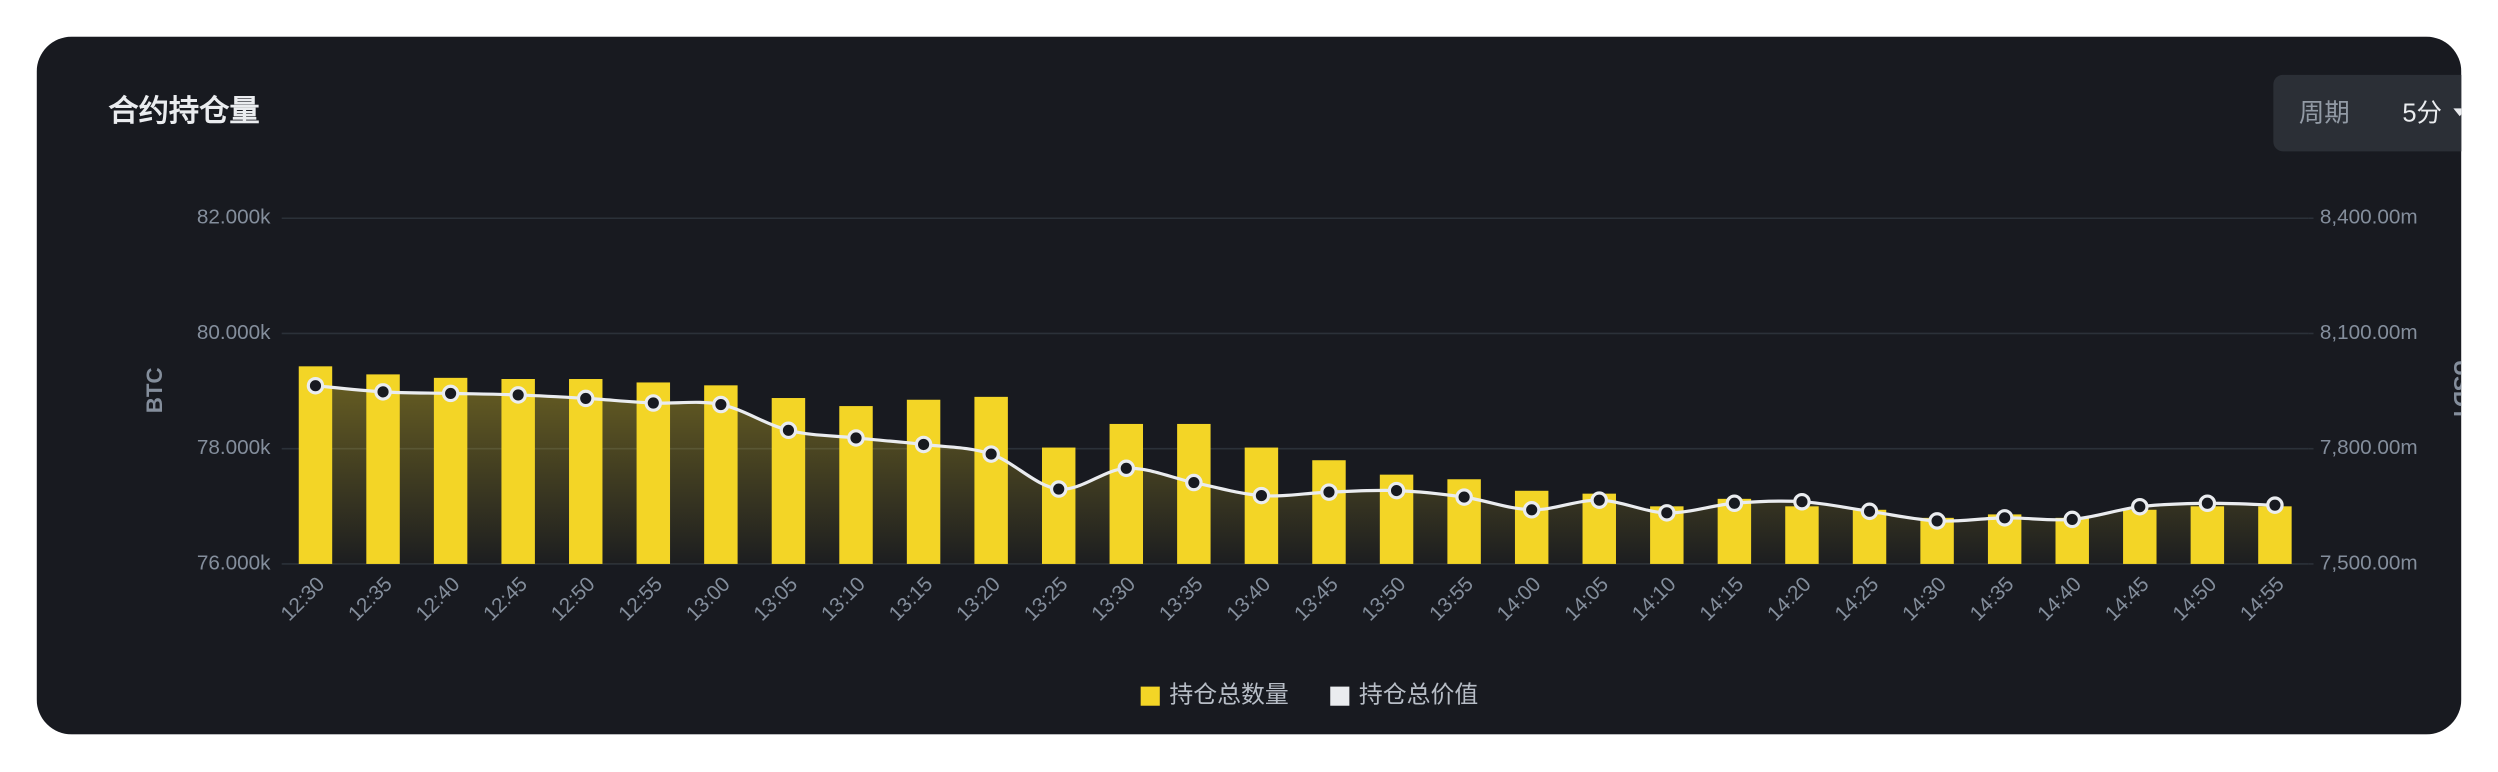  What do you see at coordinates (2324, 113) in the screenshot?
I see `period-label: 周期` at bounding box center [2324, 113].